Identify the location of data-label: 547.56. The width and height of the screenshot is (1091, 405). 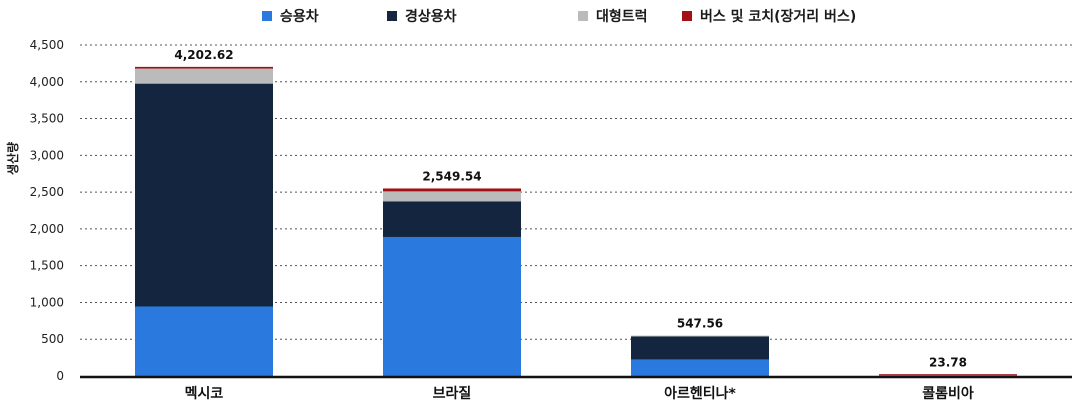
(700, 324).